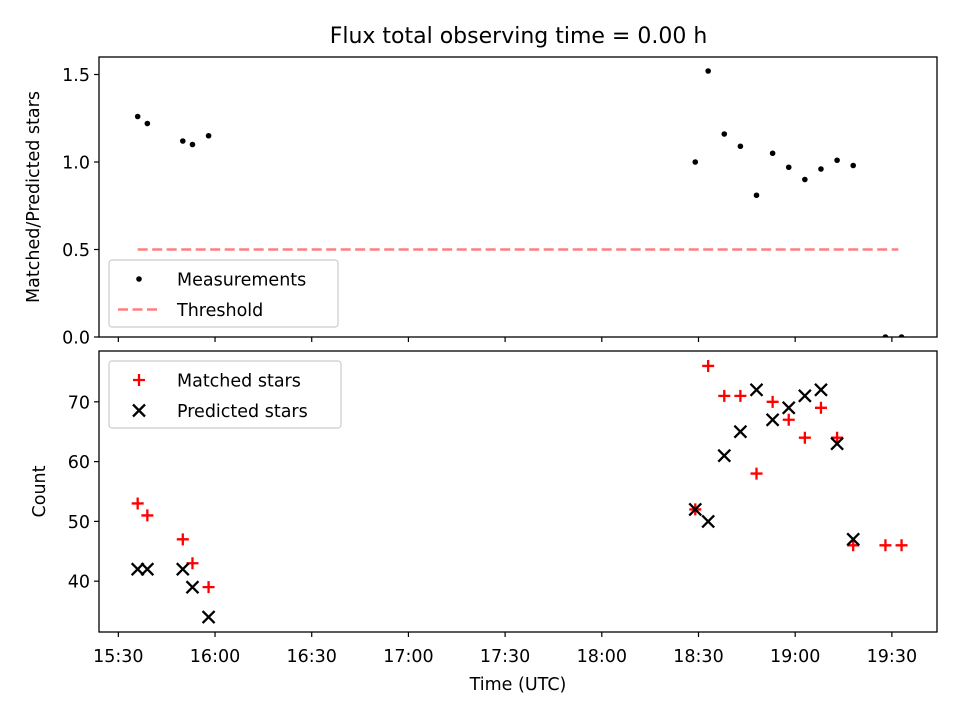 Image resolution: width=960 pixels, height=720 pixels. Describe the element at coordinates (698, 657) in the screenshot. I see `x-tick-label: 18:30` at that location.